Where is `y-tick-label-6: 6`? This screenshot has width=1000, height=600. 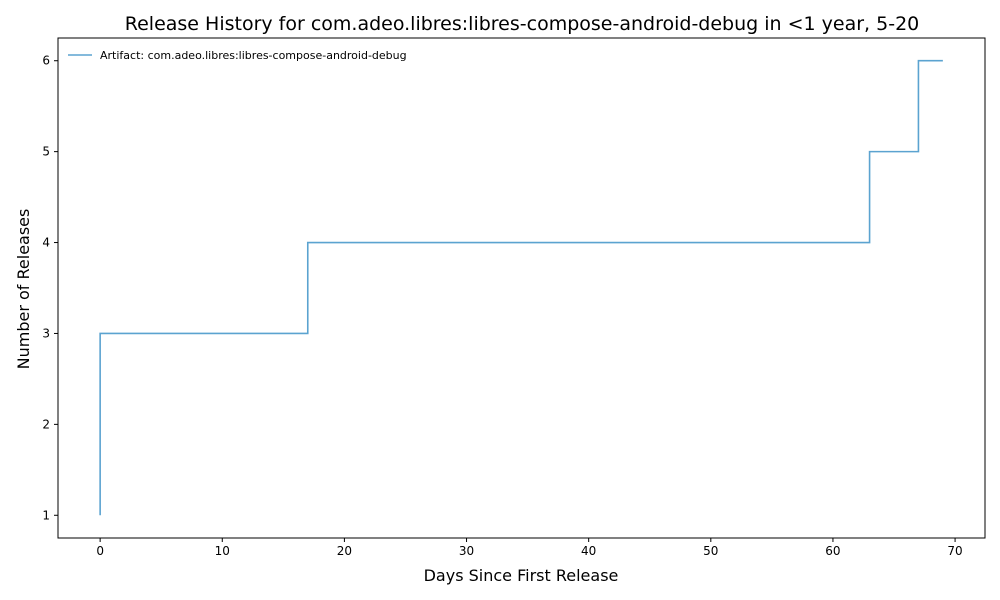
y-tick-label-6: 6 is located at coordinates (46, 61).